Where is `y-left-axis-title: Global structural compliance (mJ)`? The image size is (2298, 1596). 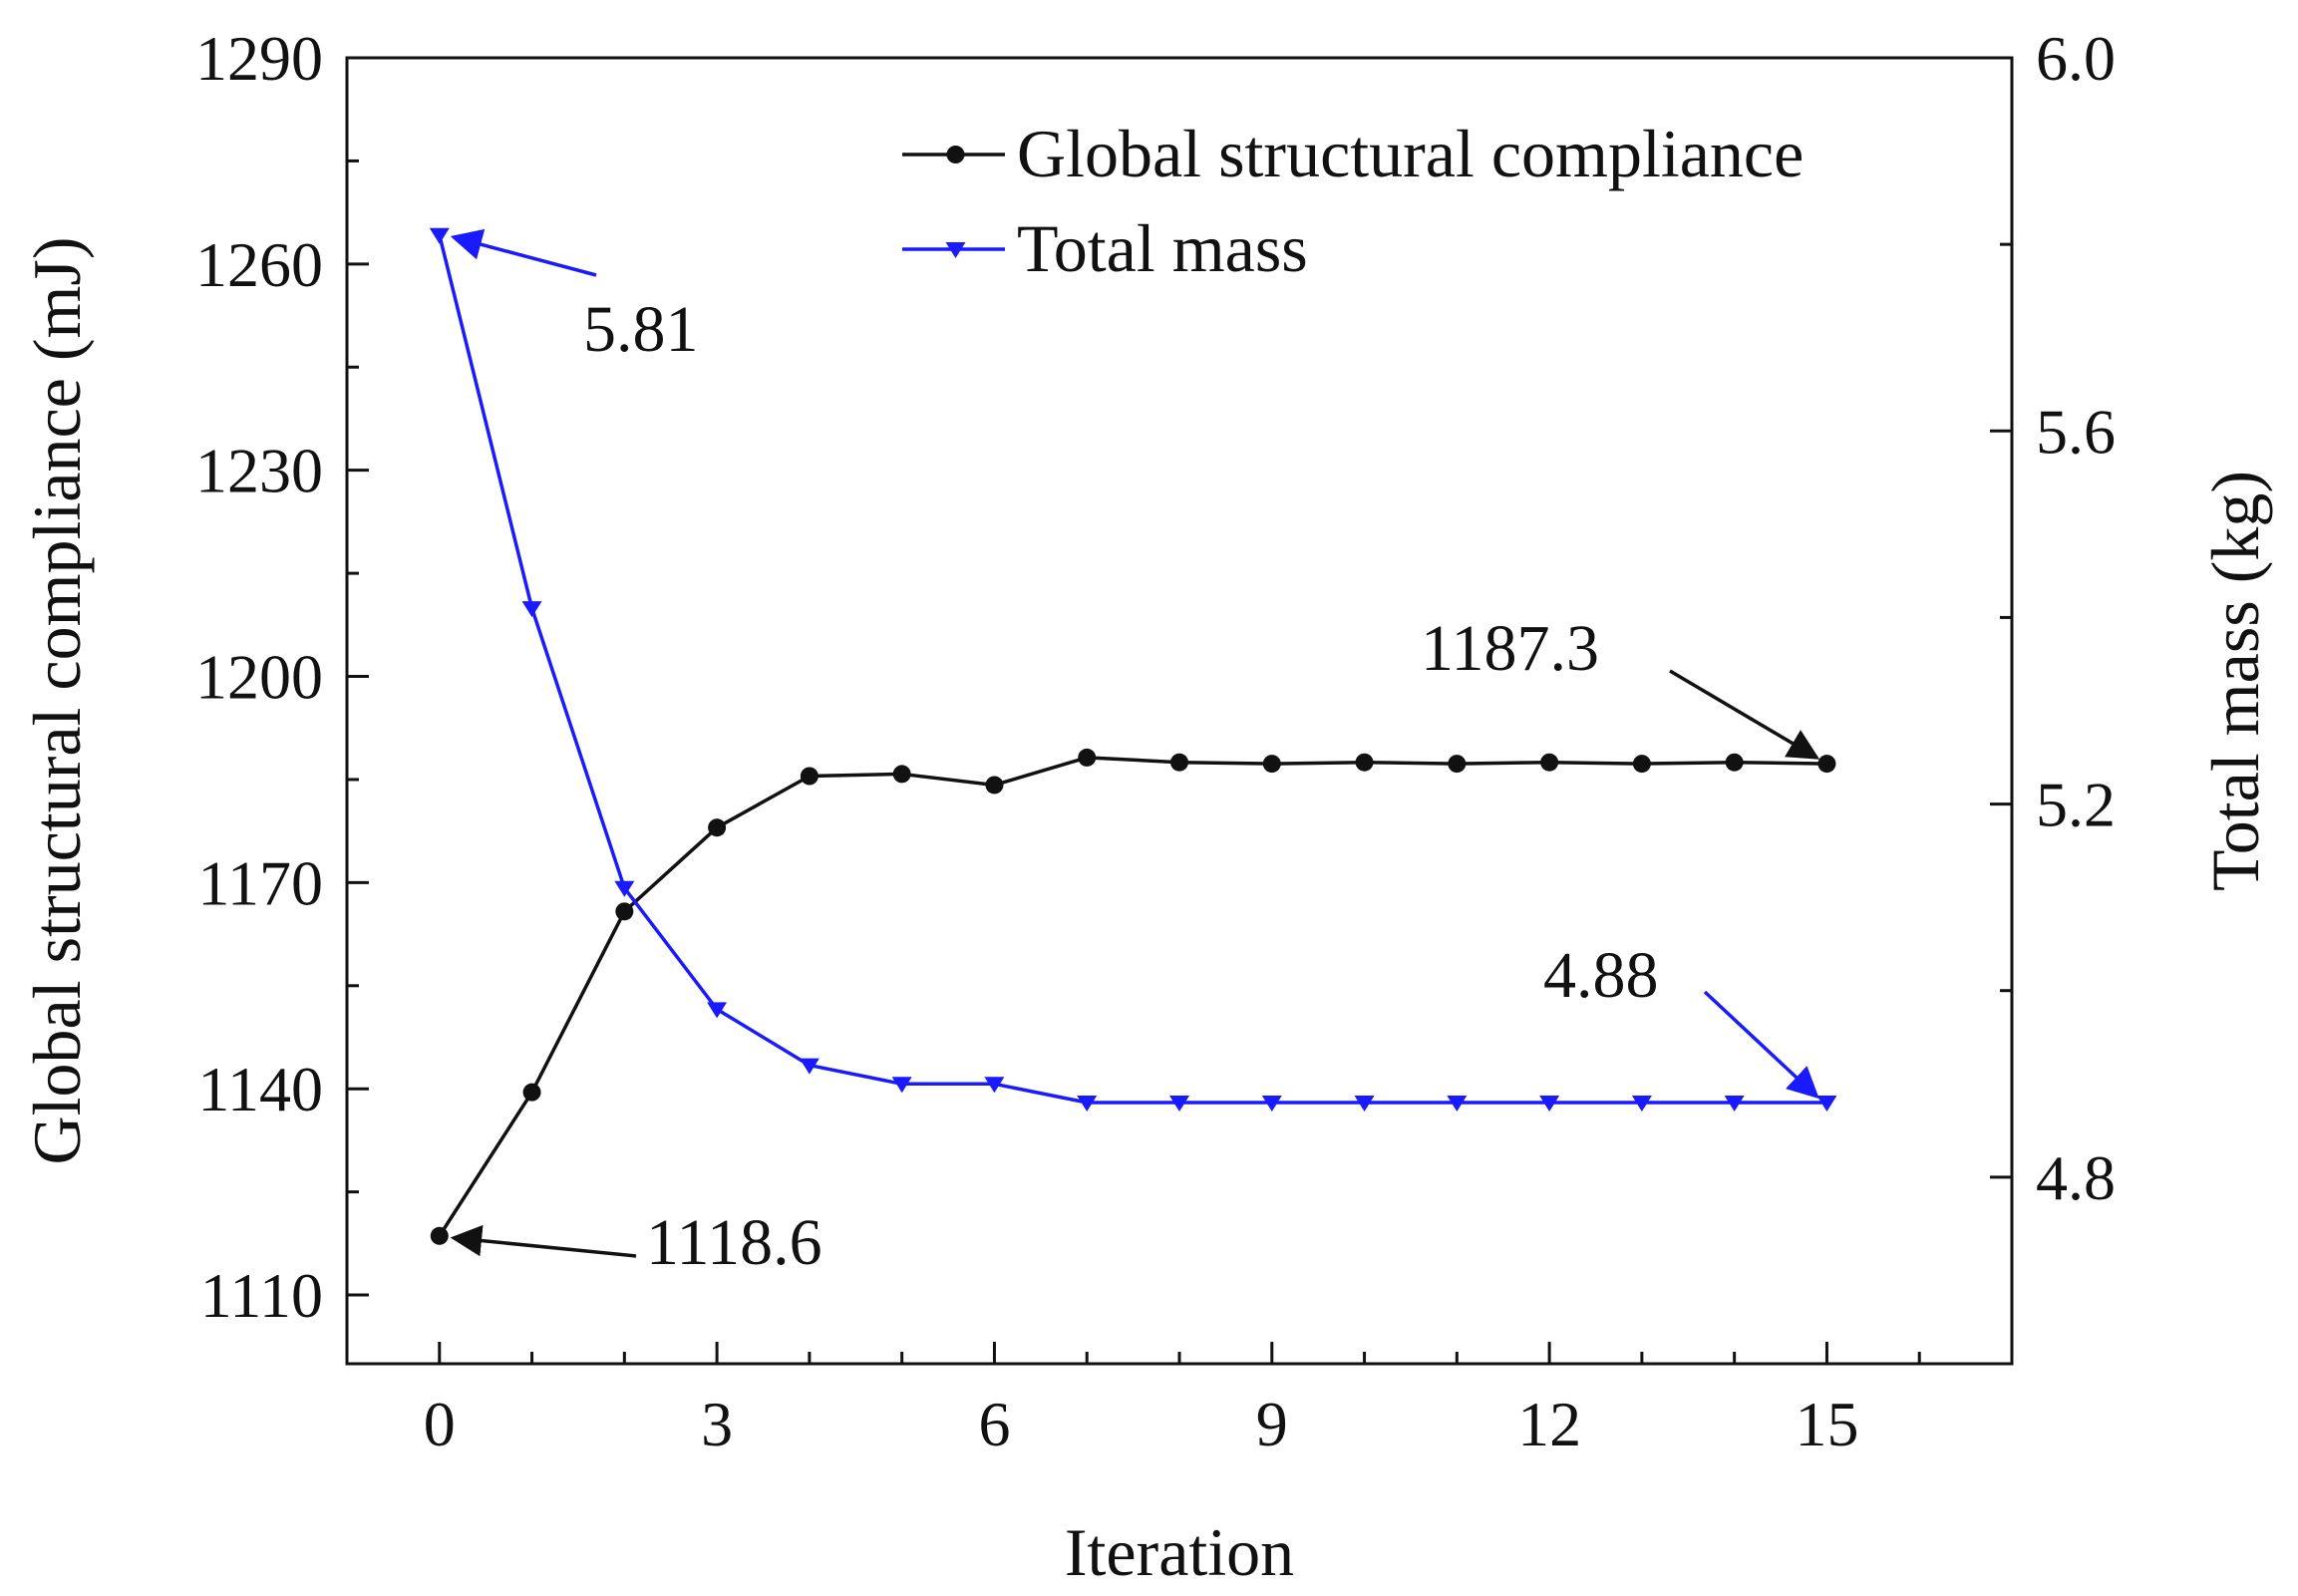 y-left-axis-title: Global structural compliance (mJ) is located at coordinates (57, 701).